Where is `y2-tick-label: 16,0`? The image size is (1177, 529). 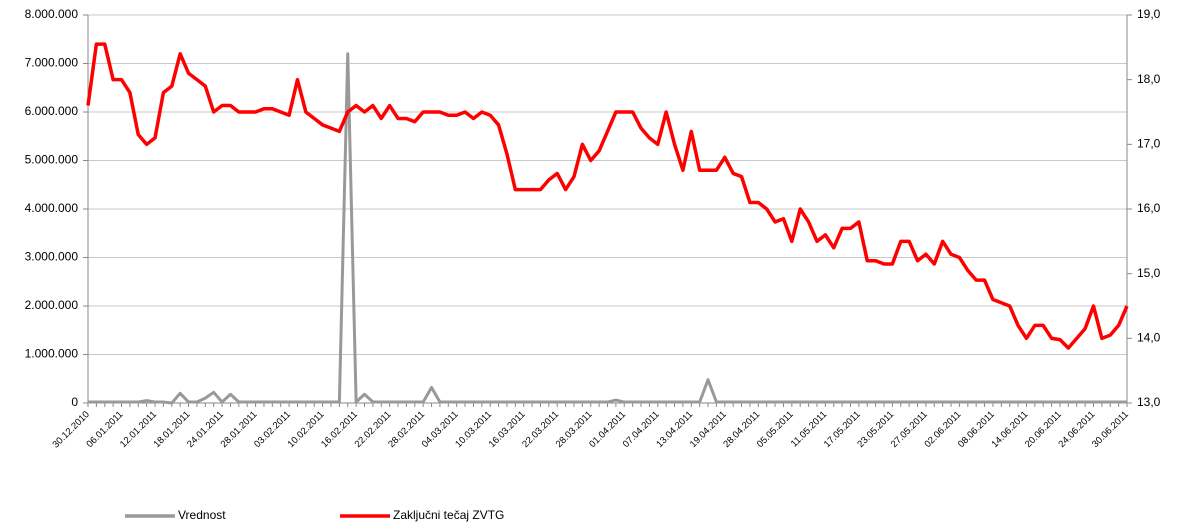 y2-tick-label: 16,0 is located at coordinates (1149, 208).